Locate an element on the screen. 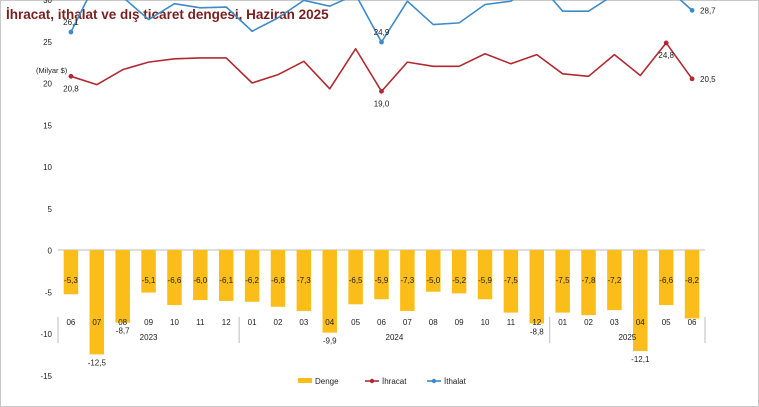 Image resolution: width=759 pixels, height=407 pixels. x-tick-label: 09 is located at coordinates (148, 322).